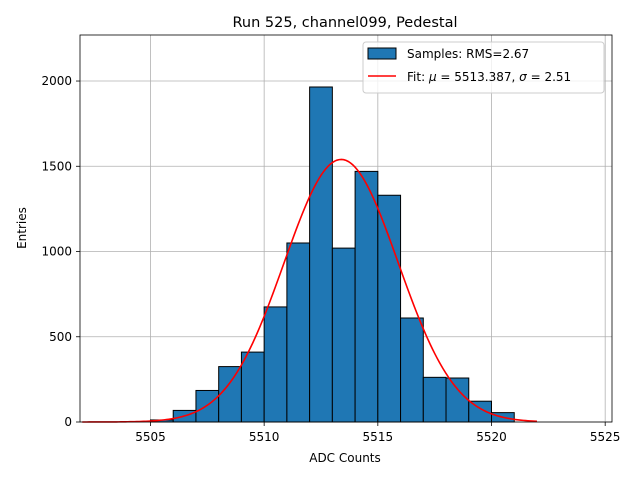 Image resolution: width=640 pixels, height=484 pixels. Describe the element at coordinates (56, 81) in the screenshot. I see `y-tick-label: 2000` at that location.